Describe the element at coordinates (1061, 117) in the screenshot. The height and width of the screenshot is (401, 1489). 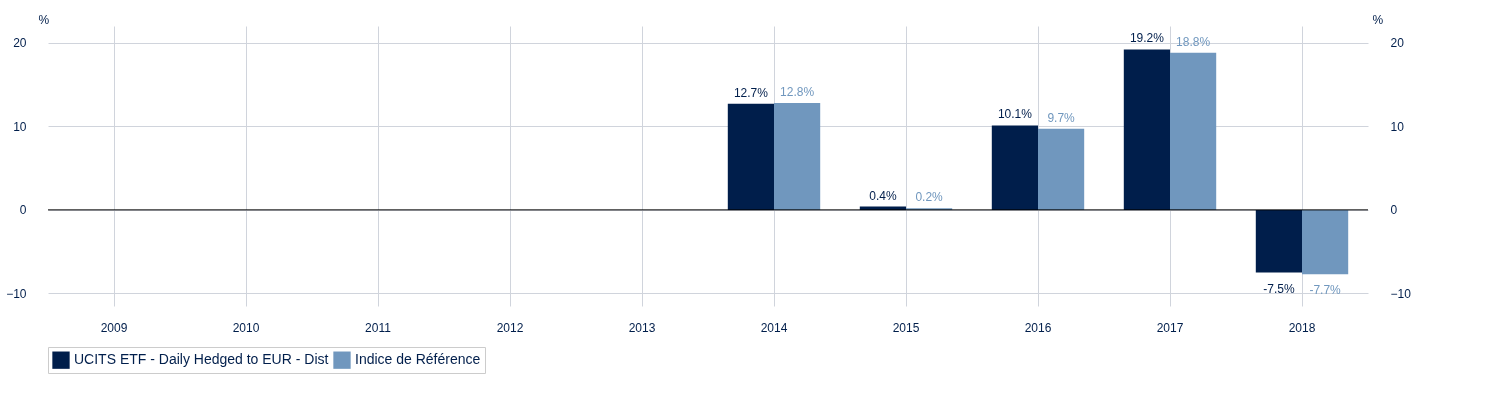
I see `data-label: 9.7%` at that location.